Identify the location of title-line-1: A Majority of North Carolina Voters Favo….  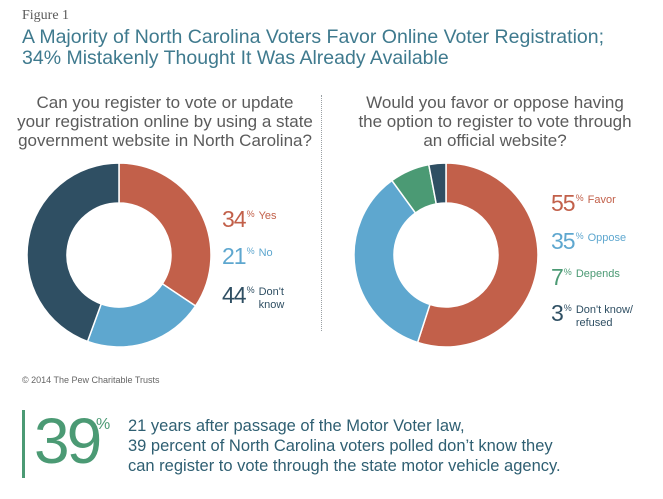
(313, 37).